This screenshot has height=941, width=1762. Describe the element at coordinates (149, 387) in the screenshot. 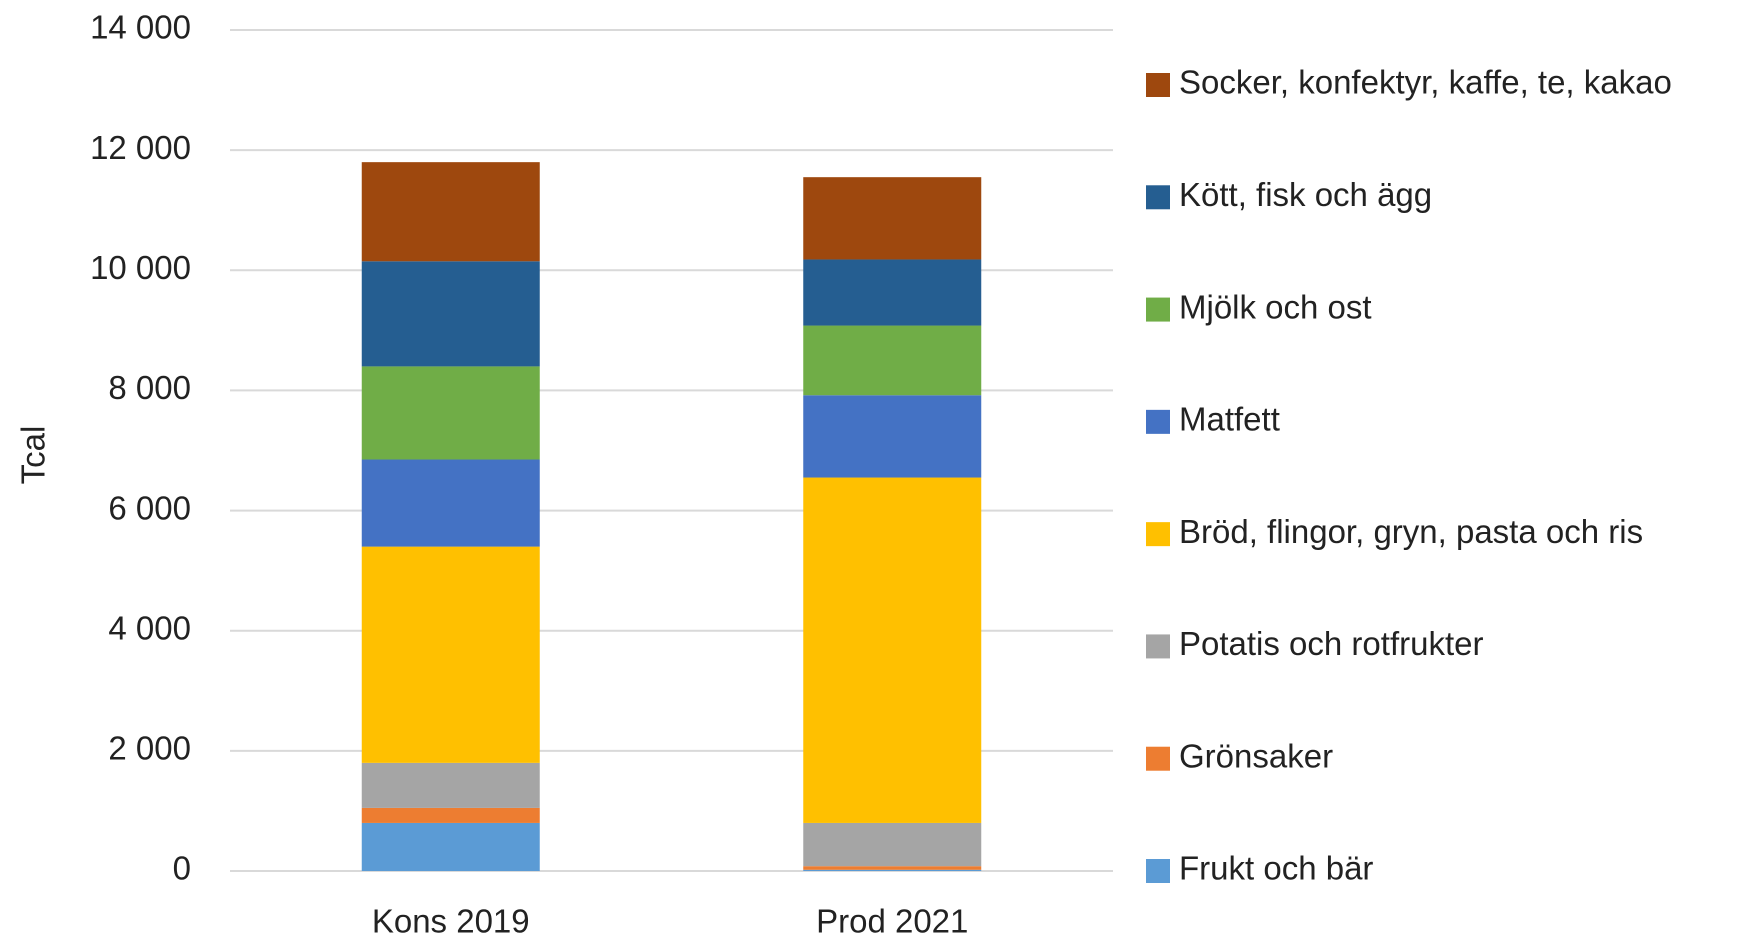

I see `y-tick-label: 8 000` at that location.